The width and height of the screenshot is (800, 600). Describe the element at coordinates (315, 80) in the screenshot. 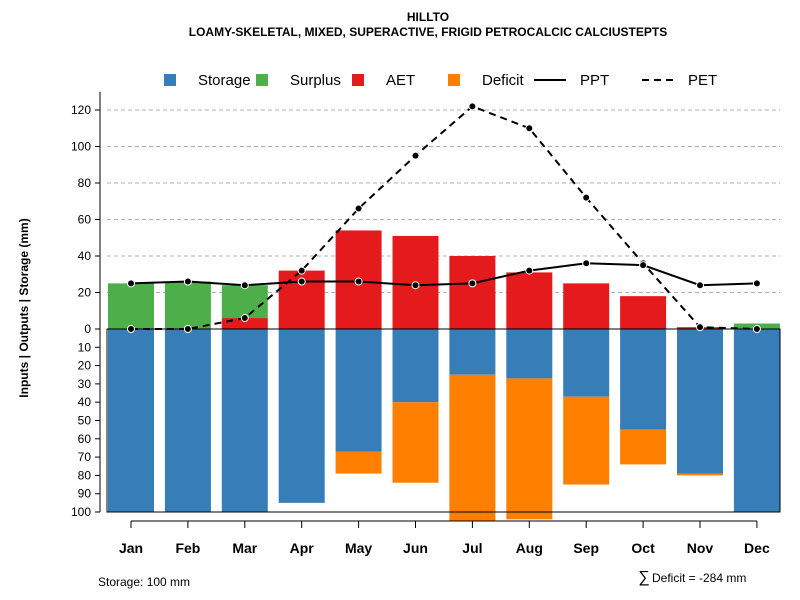

I see `legend-label: Surplus` at that location.